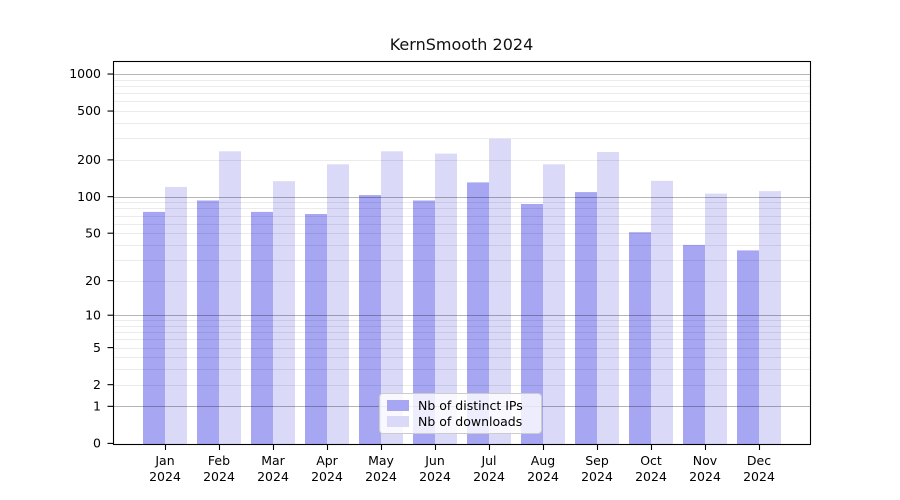 The width and height of the screenshot is (900, 500). Describe the element at coordinates (381, 476) in the screenshot. I see `x-tick-label-year-may: 2024` at that location.